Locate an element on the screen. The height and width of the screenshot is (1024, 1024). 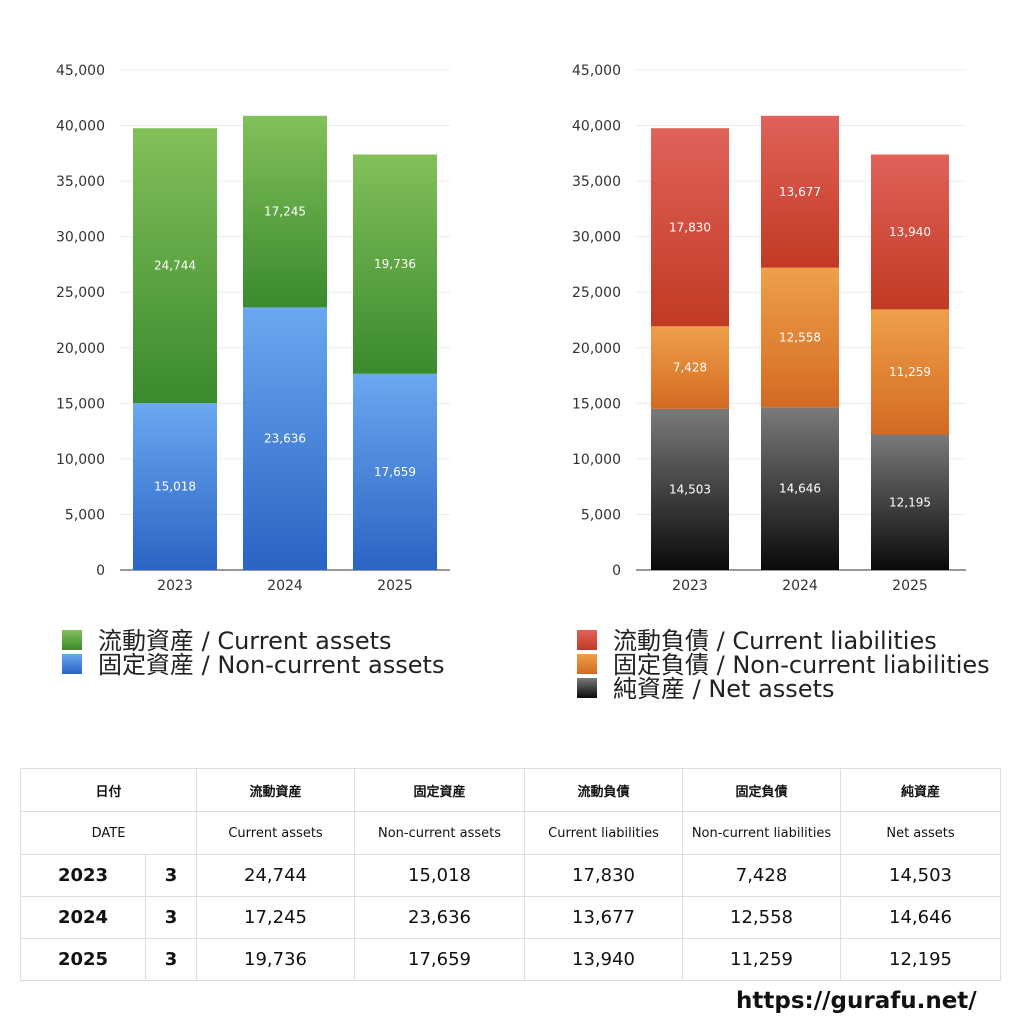
data-label: 12,558 is located at coordinates (800, 338).